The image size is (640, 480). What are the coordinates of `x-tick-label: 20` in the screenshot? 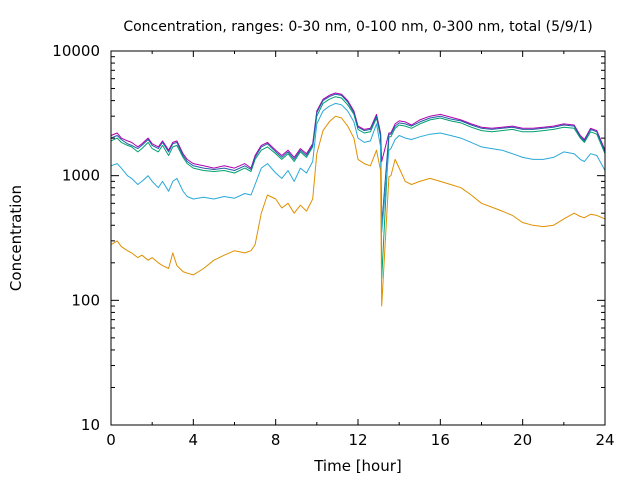 It's located at (522, 440).